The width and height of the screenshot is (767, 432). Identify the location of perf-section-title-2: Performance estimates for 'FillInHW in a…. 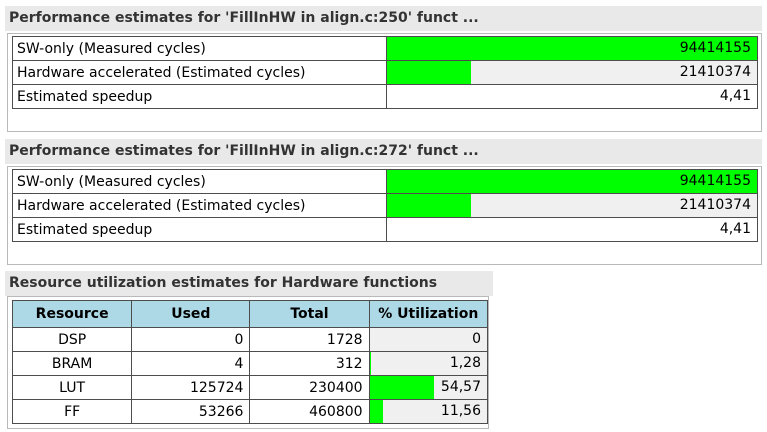
(383, 151).